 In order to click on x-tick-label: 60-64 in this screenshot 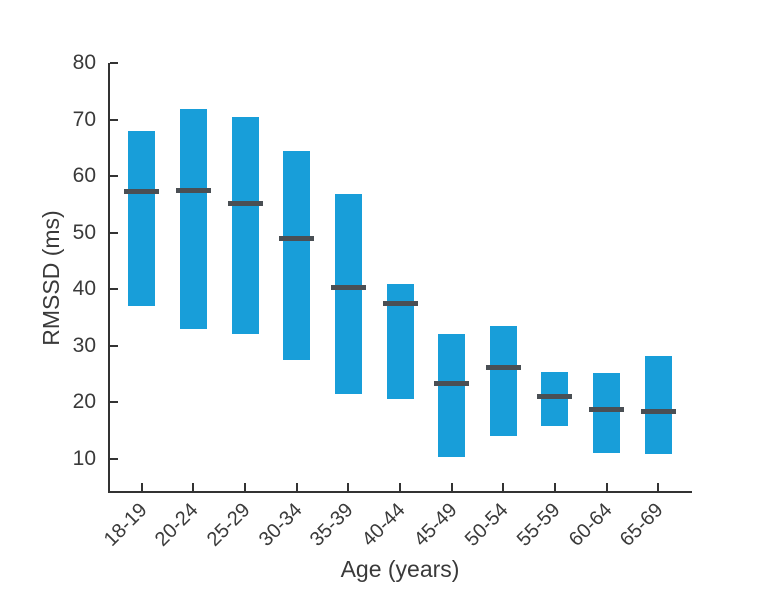, I will do `click(590, 525)`.